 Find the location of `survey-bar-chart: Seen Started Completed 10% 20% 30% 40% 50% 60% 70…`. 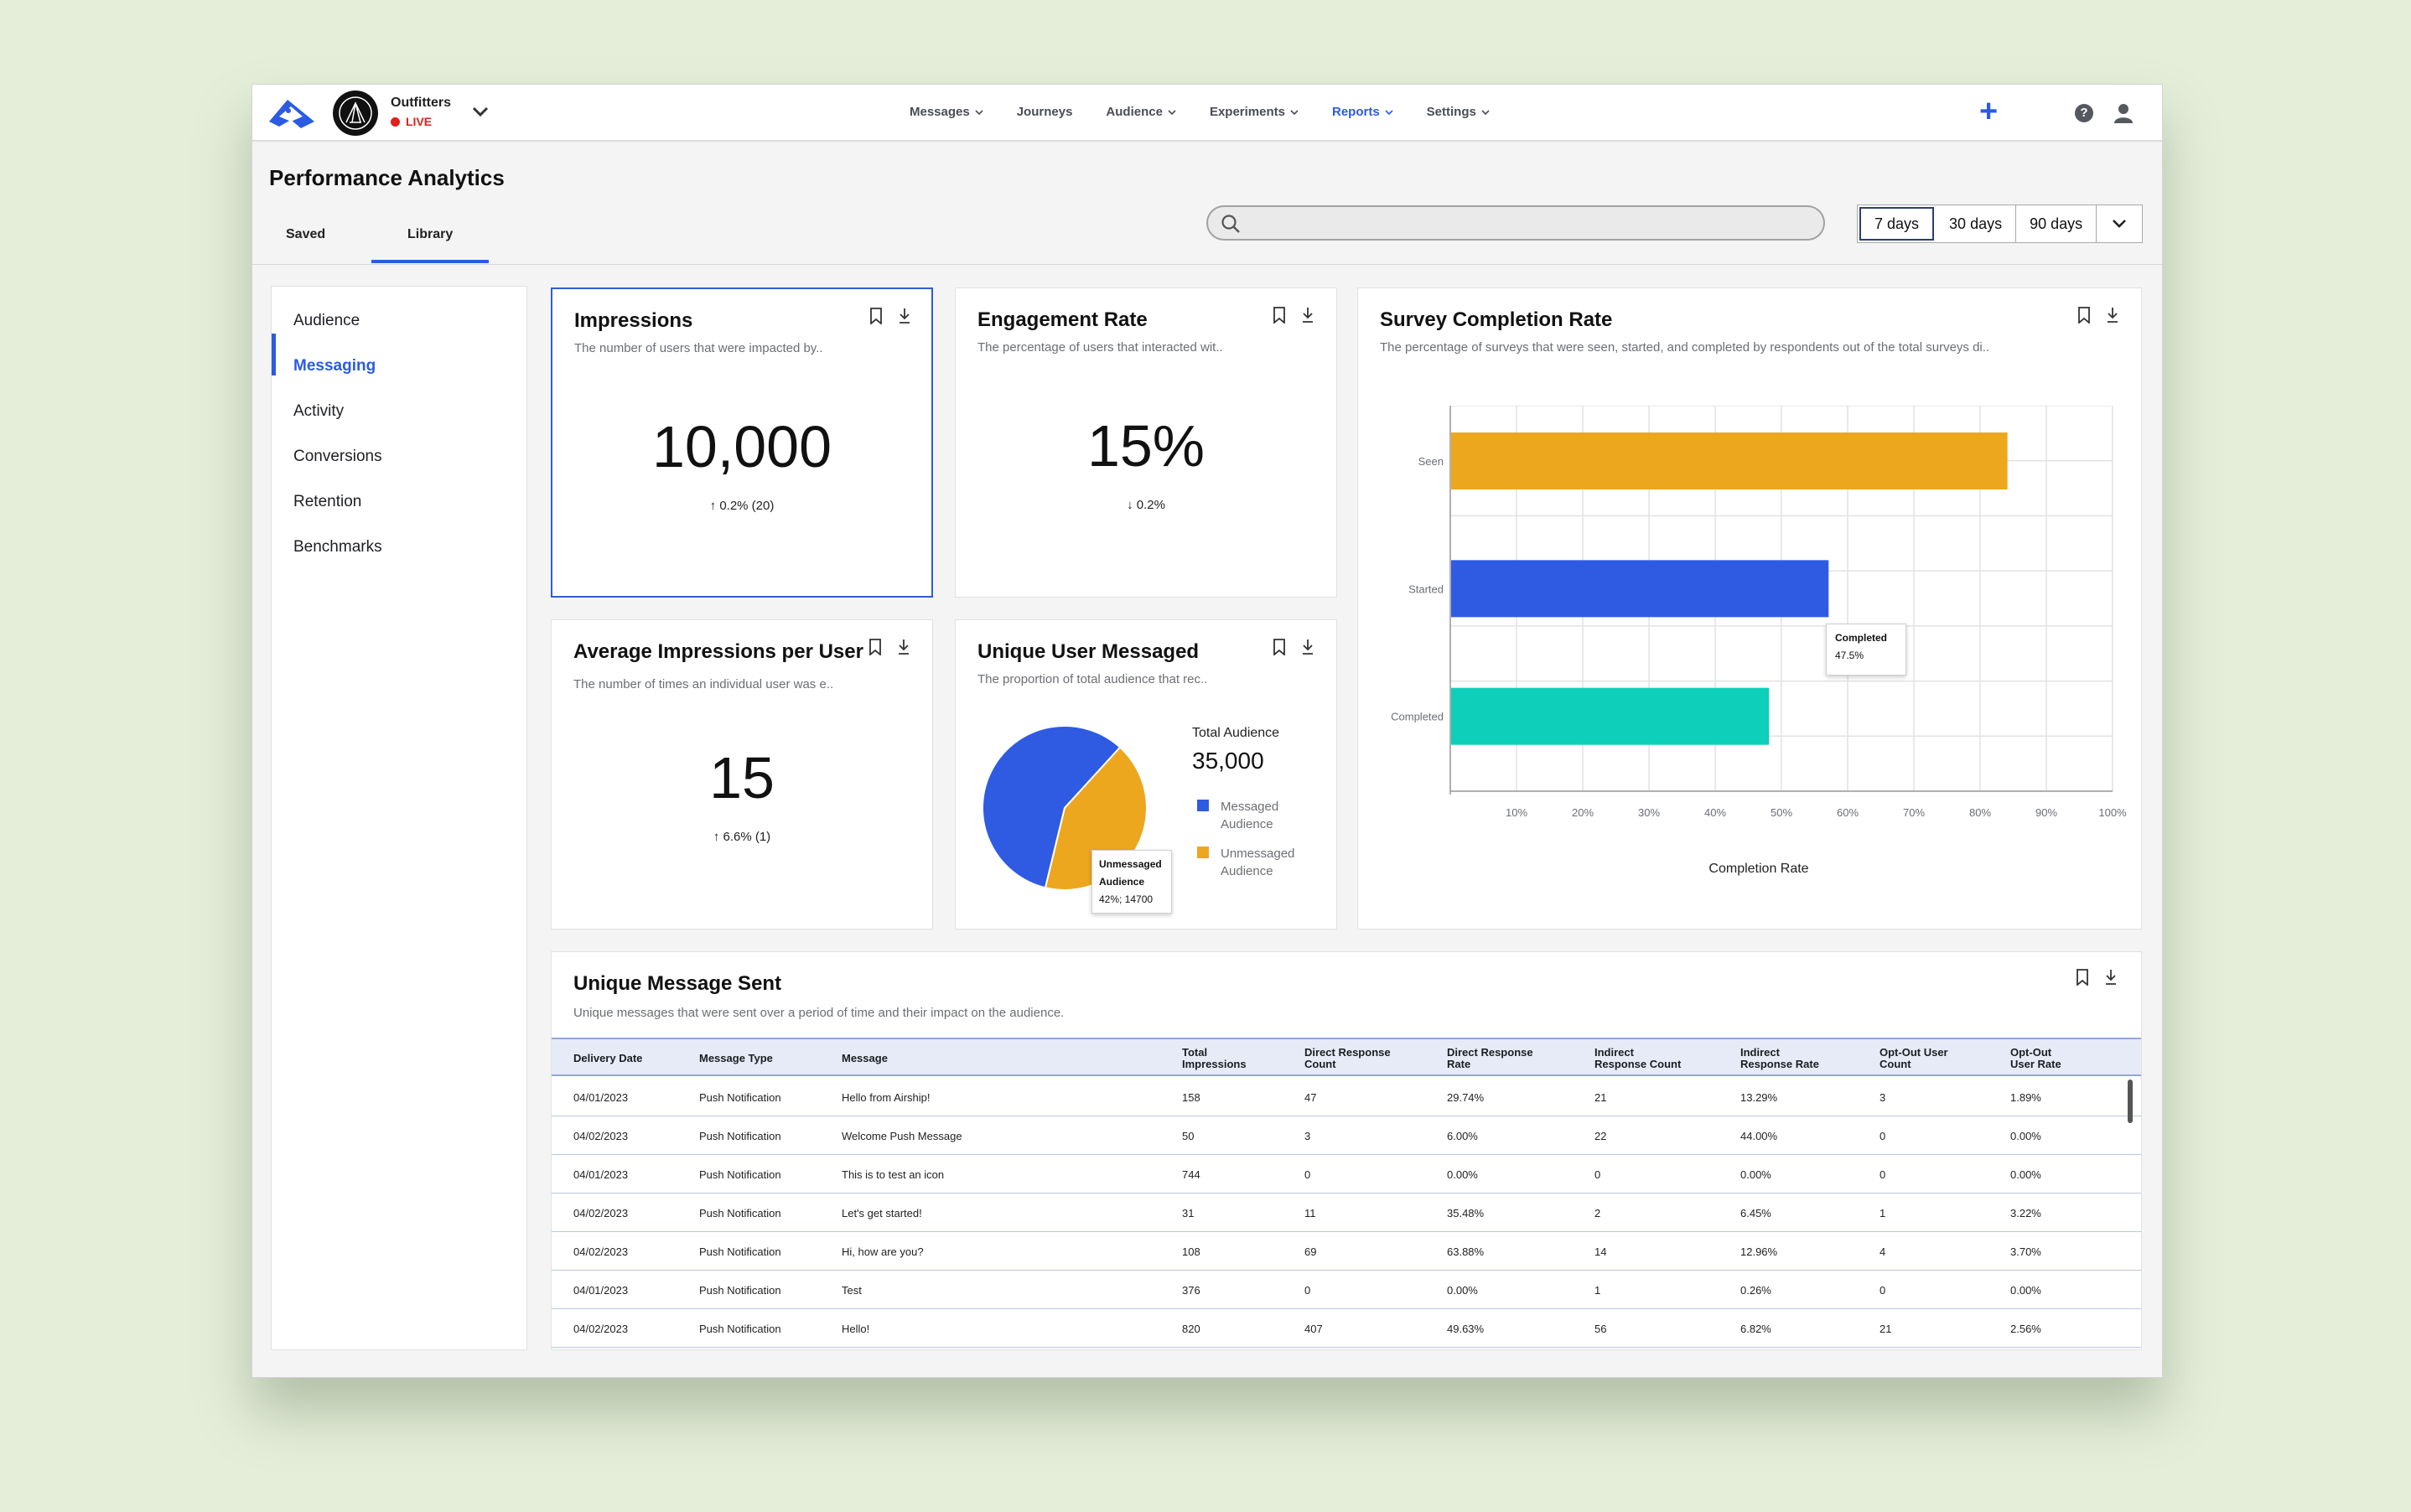

survey-bar-chart: Seen Started Completed 10% 20% 30% 40% 50% 60% 70… is located at coordinates (1750, 657).